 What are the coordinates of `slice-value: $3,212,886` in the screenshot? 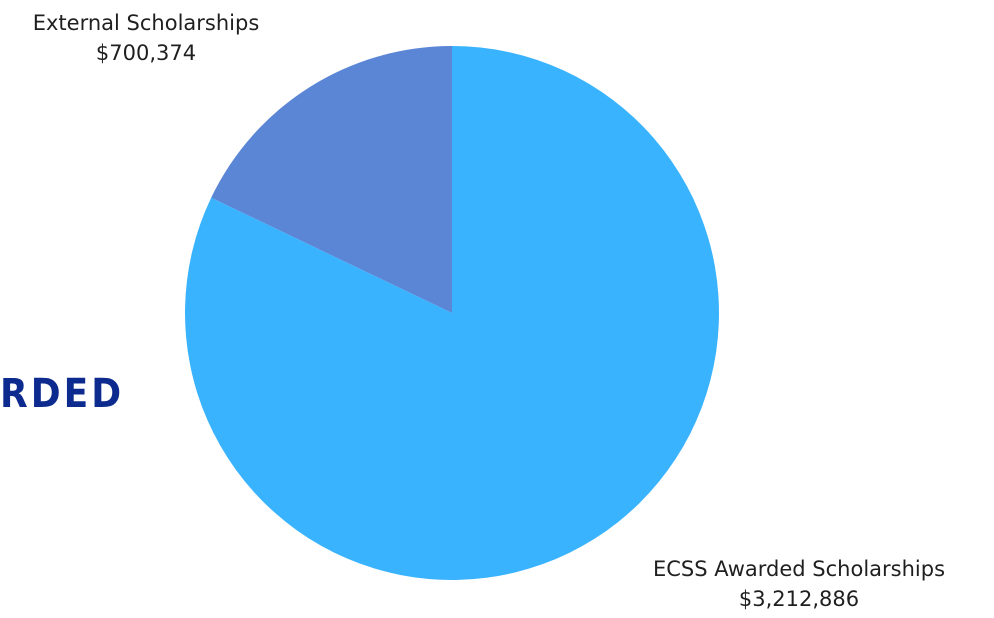 It's located at (799, 599).